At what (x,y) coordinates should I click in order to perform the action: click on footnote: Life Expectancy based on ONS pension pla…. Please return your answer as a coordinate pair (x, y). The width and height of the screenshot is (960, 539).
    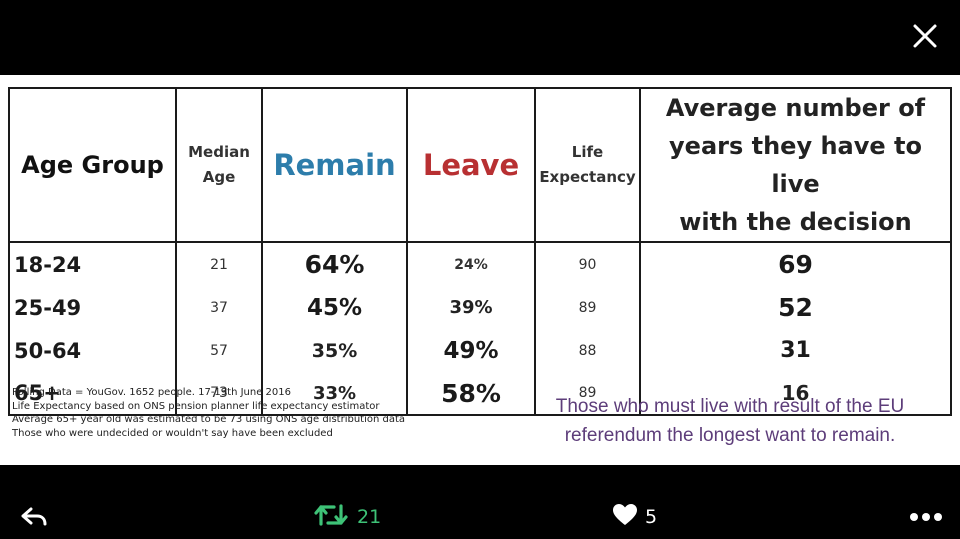
    Looking at the image, I should click on (196, 406).